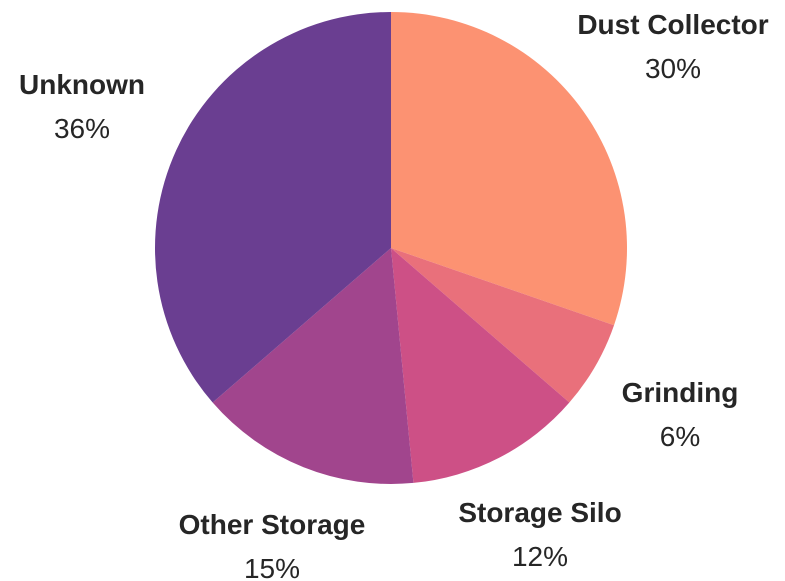 The image size is (785, 581). Describe the element at coordinates (672, 24) in the screenshot. I see `slice-label-dust-collector: Dust Collector` at that location.